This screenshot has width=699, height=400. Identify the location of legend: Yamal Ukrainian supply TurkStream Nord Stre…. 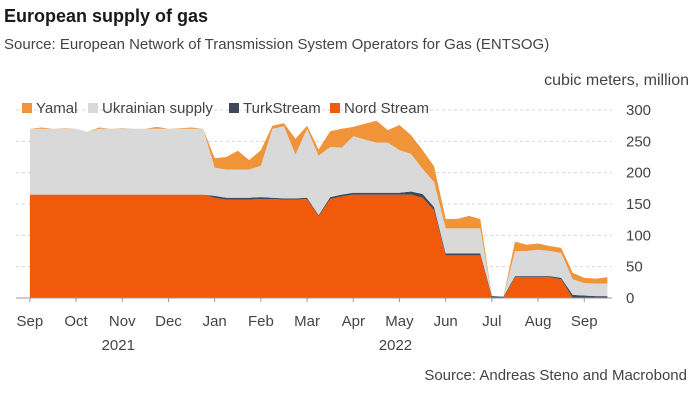
(225, 108).